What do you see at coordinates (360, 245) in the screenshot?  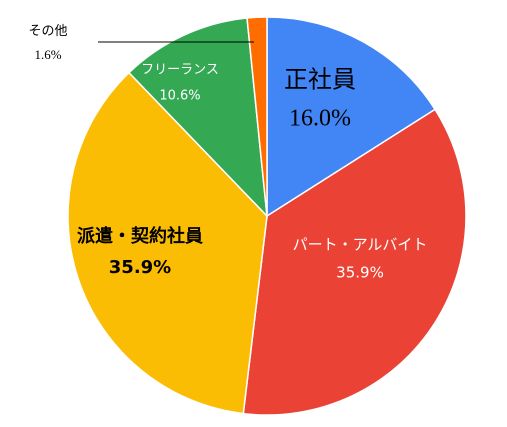 I see `slice-label: パート・アルバイト` at bounding box center [360, 245].